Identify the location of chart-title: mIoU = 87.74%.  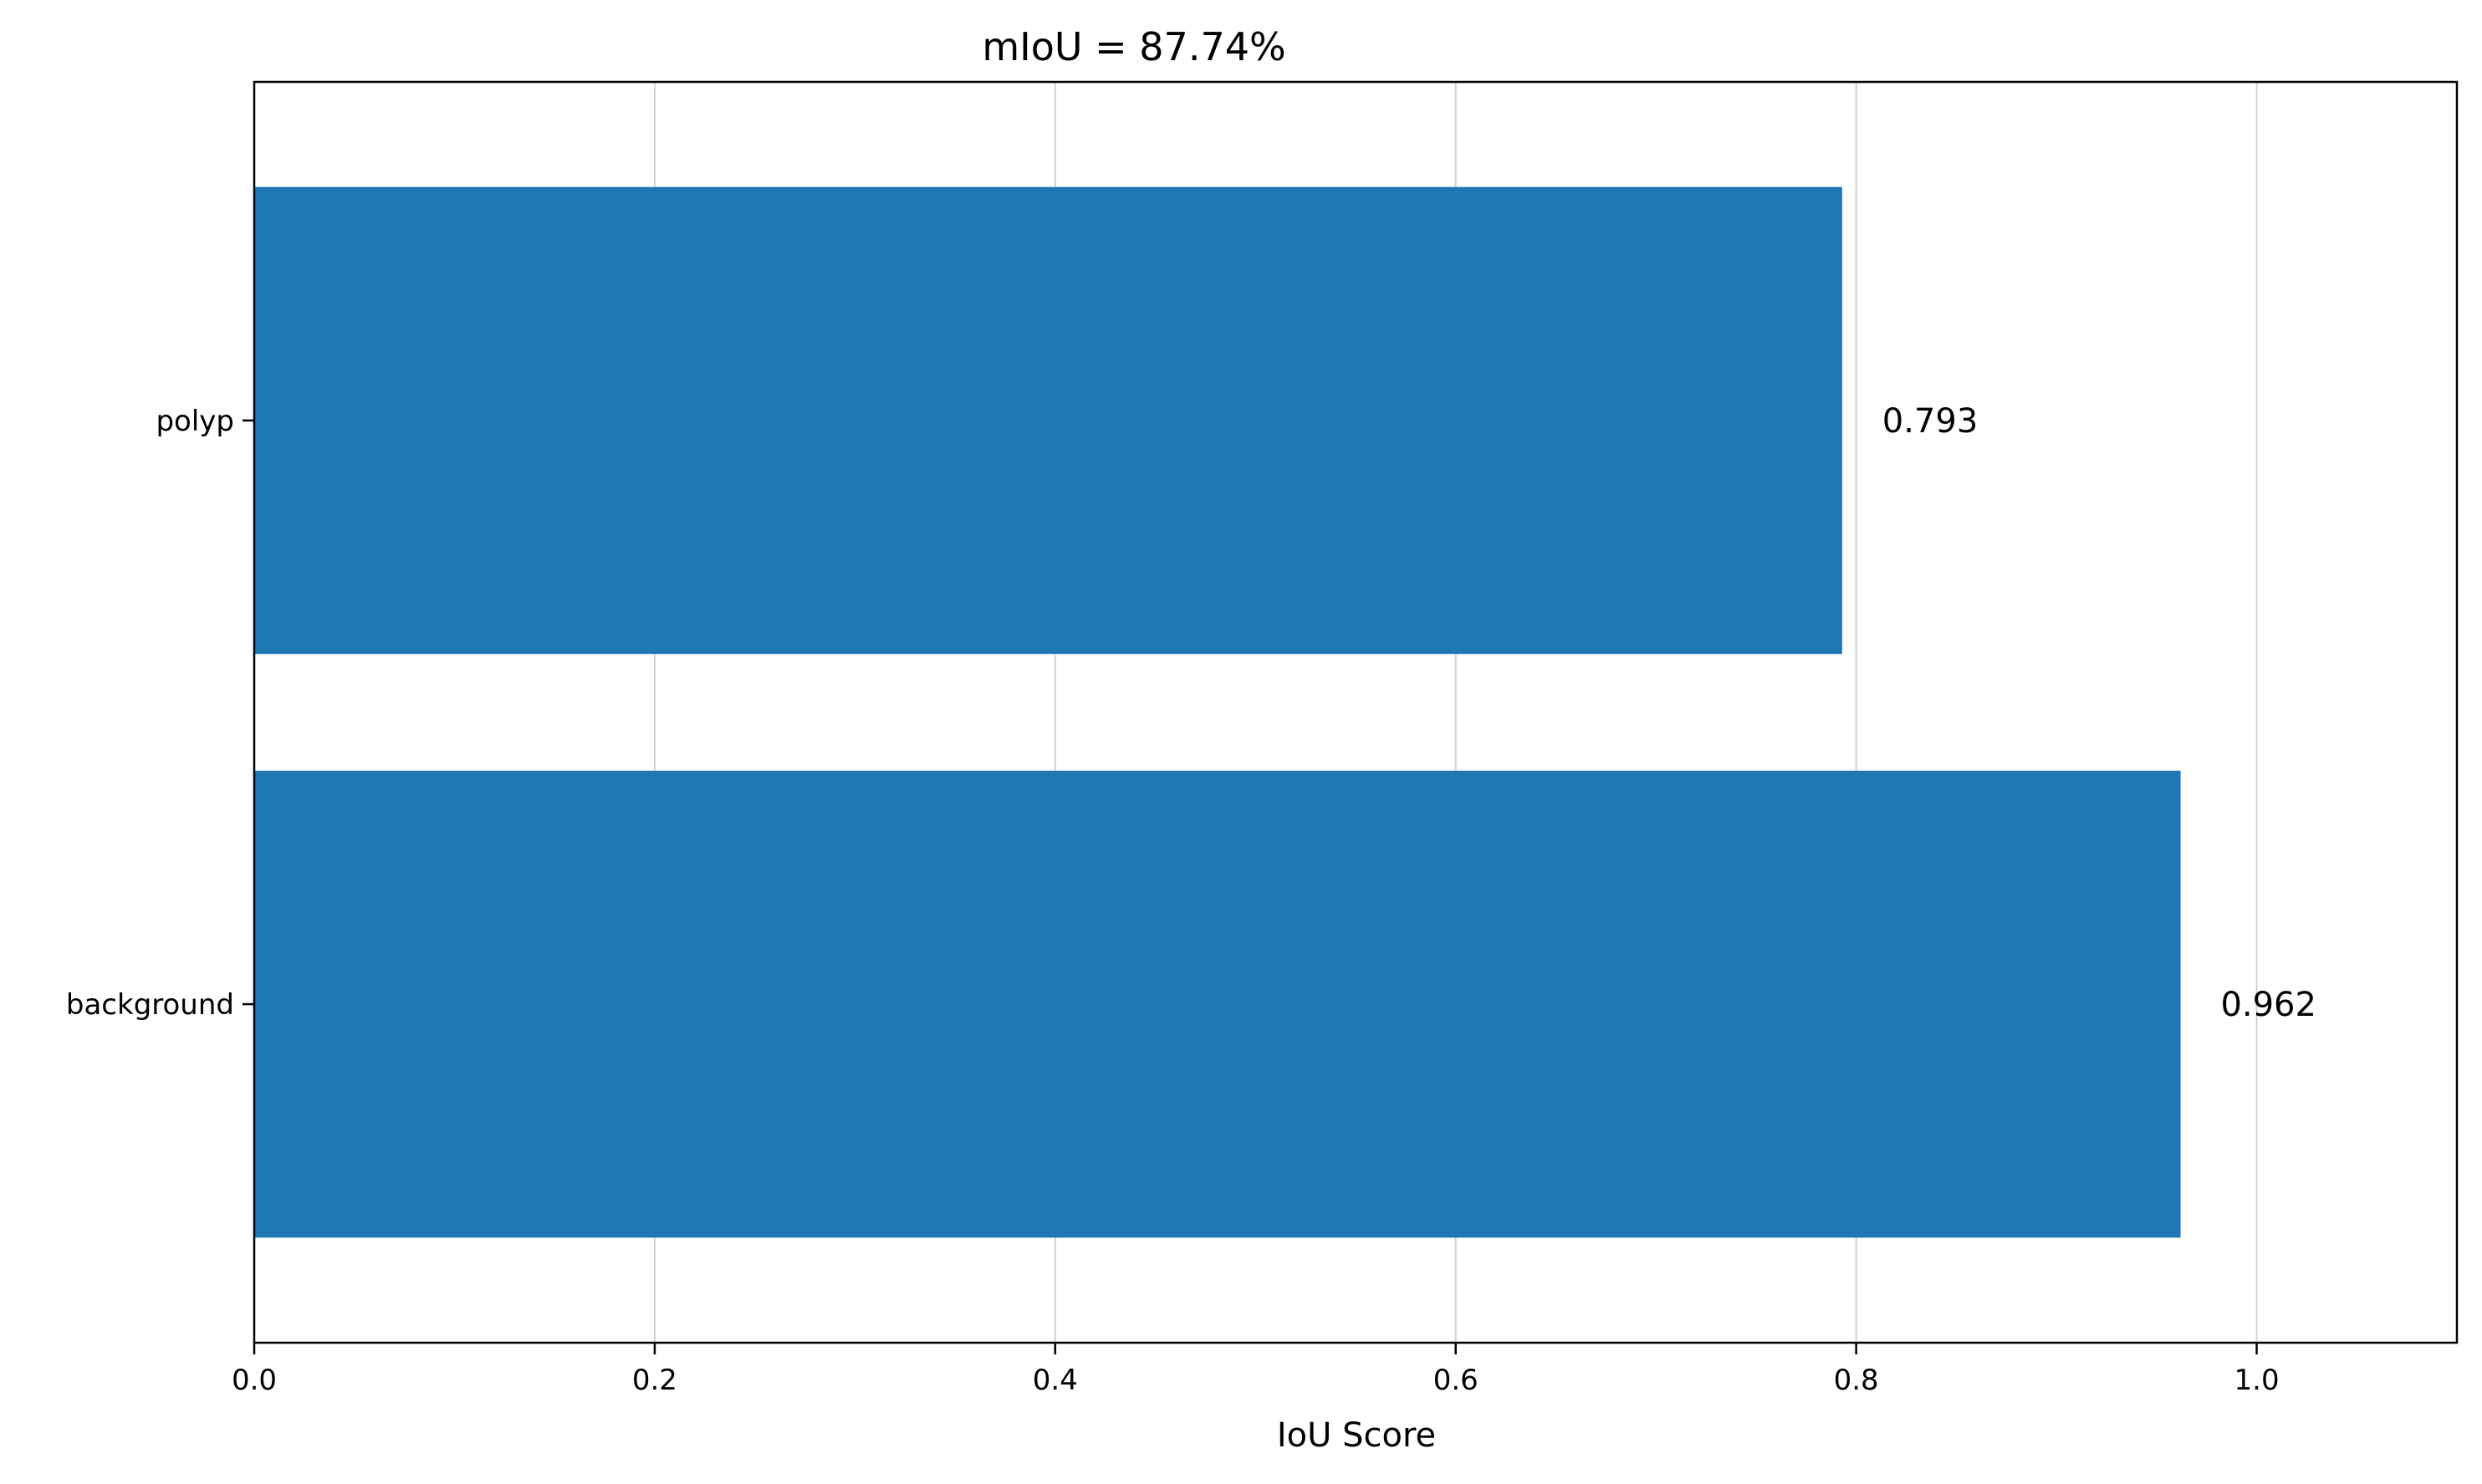
(1133, 46).